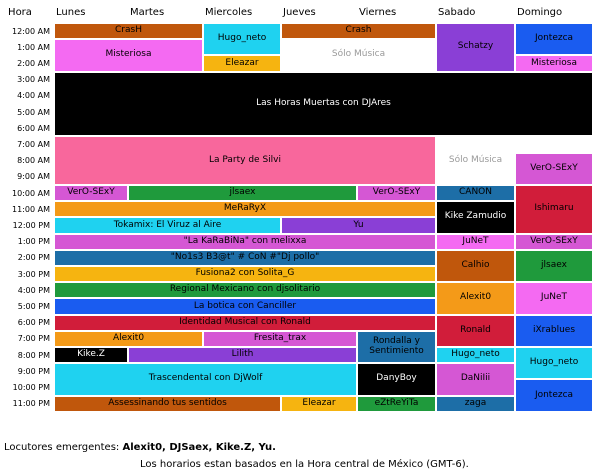  Describe the element at coordinates (33, 47) in the screenshot. I see `time-label: 1:00 AM` at that location.